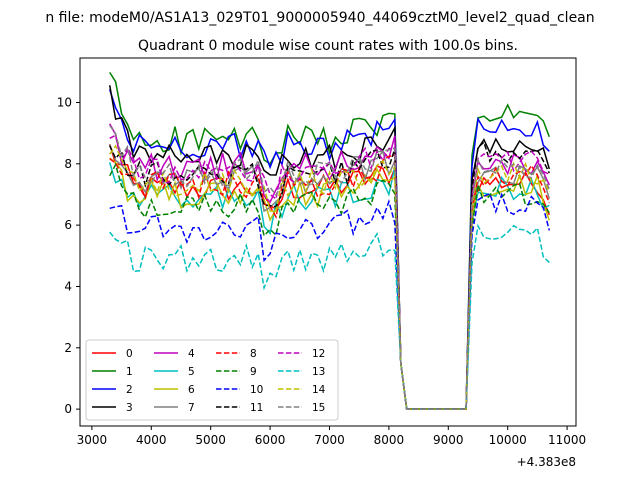 The height and width of the screenshot is (480, 640). Describe the element at coordinates (253, 354) in the screenshot. I see `legend-label-8: 8` at that location.